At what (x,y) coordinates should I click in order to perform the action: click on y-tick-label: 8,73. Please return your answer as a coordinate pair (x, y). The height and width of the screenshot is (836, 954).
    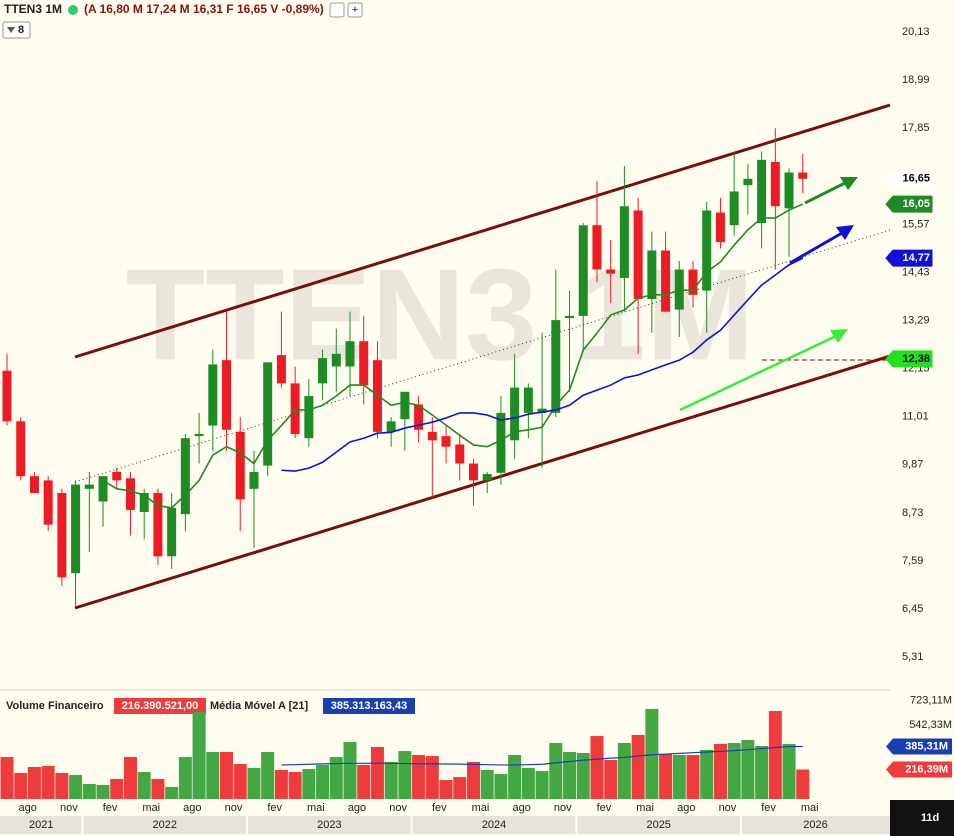
    Looking at the image, I should click on (912, 513).